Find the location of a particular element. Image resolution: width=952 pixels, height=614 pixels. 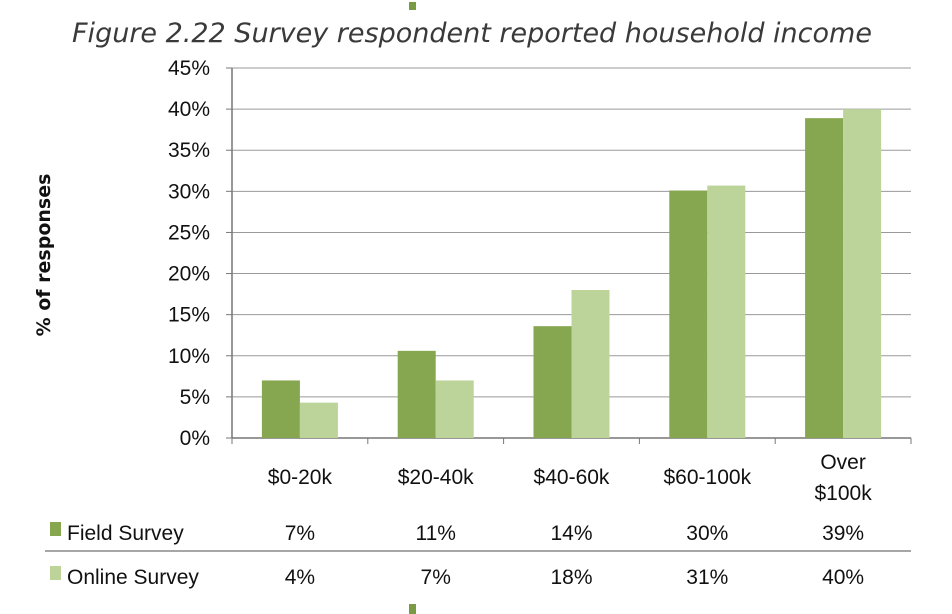

y-tick-labels: 0% 5% 10% 15% 20% 25% 30% 35% 40% 45% is located at coordinates (189, 253).